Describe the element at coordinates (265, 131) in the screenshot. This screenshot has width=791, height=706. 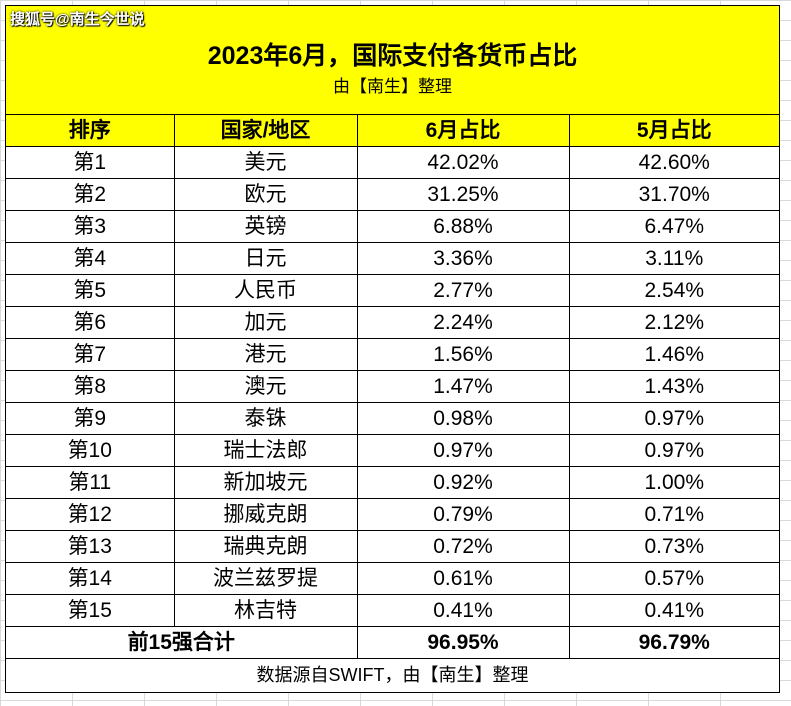
I see `header-region: 国家/地区` at that location.